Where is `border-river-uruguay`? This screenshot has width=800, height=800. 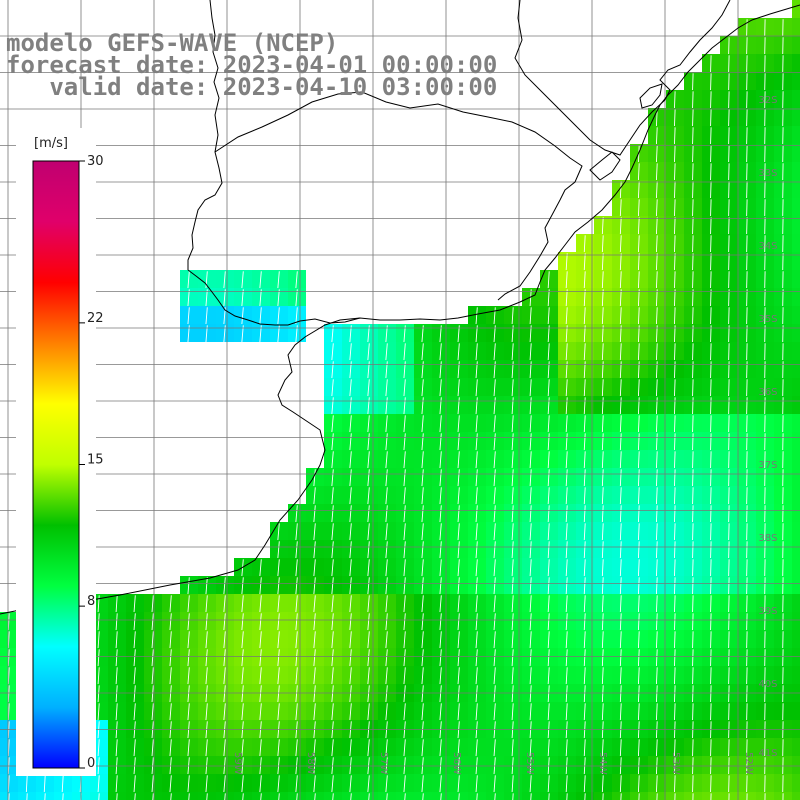
border-river-uruguay is located at coordinates (205, 135).